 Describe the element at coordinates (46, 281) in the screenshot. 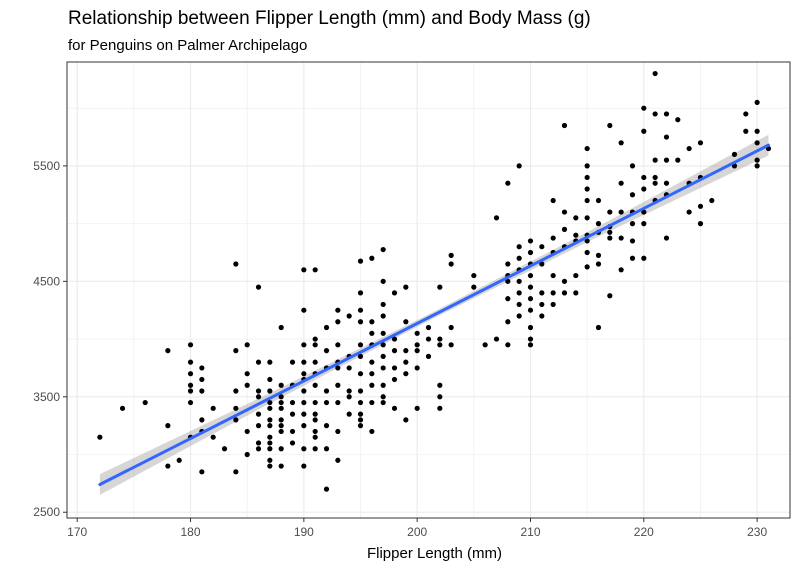

I see `y-tick-label: 4500` at that location.